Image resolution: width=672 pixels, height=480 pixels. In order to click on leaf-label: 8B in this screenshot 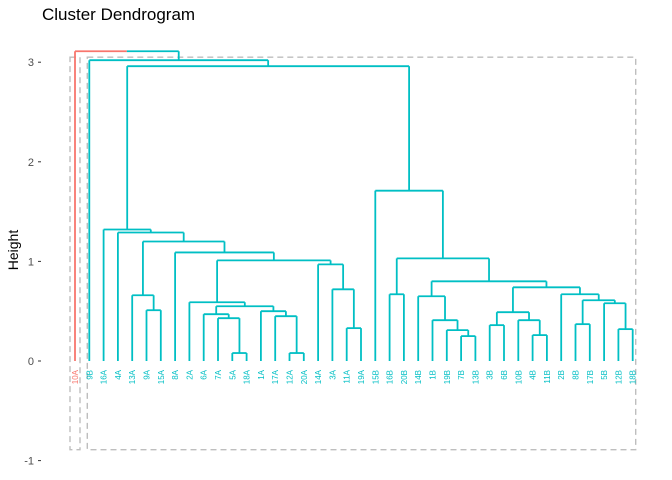, I will do `click(576, 375)`.